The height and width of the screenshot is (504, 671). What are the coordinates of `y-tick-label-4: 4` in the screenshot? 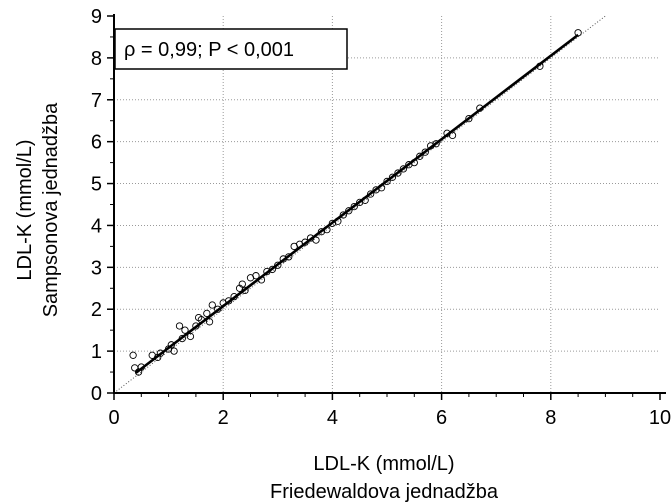 It's located at (96, 226).